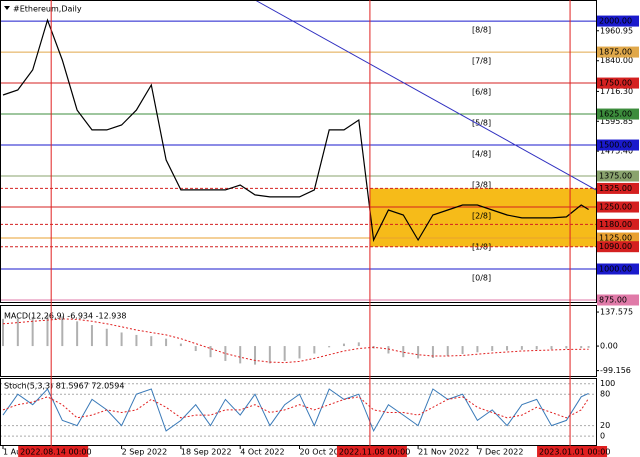 The height and width of the screenshot is (457, 640). What do you see at coordinates (613, 300) in the screenshot?
I see `level-label: 875.00` at bounding box center [613, 300].